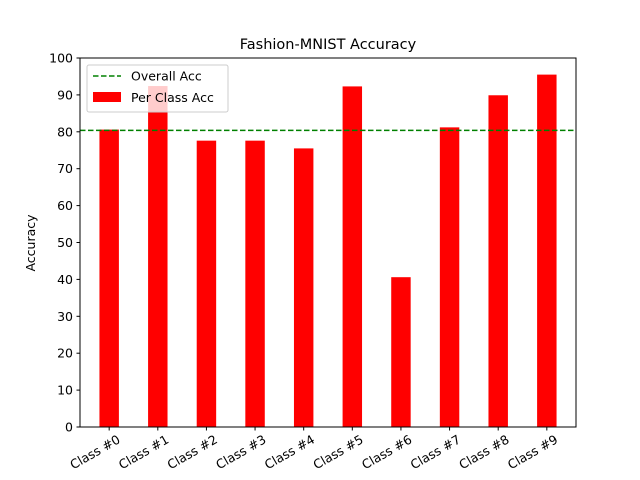 The width and height of the screenshot is (640, 480). What do you see at coordinates (69, 427) in the screenshot?
I see `y-tick-label-0: 0` at bounding box center [69, 427].